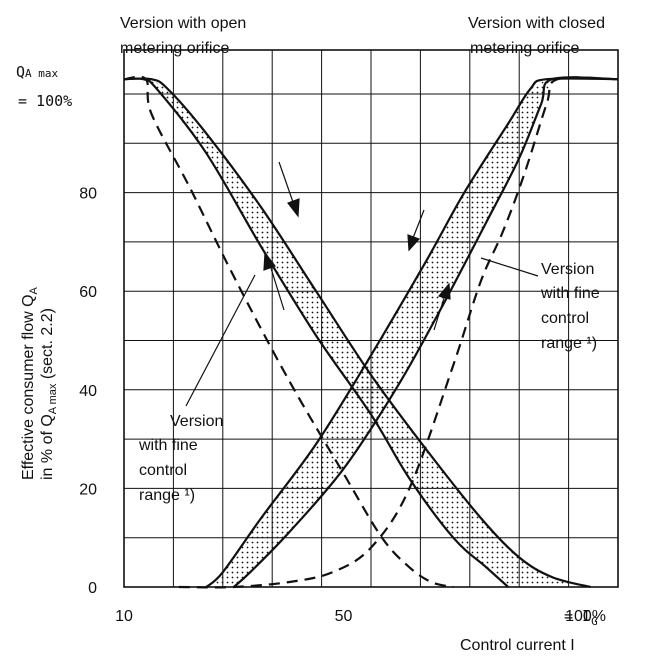 The width and height of the screenshot is (667, 657). What do you see at coordinates (30, 383) in the screenshot?
I see `y-axis-title-line1: Effective consumer flow QA` at bounding box center [30, 383].